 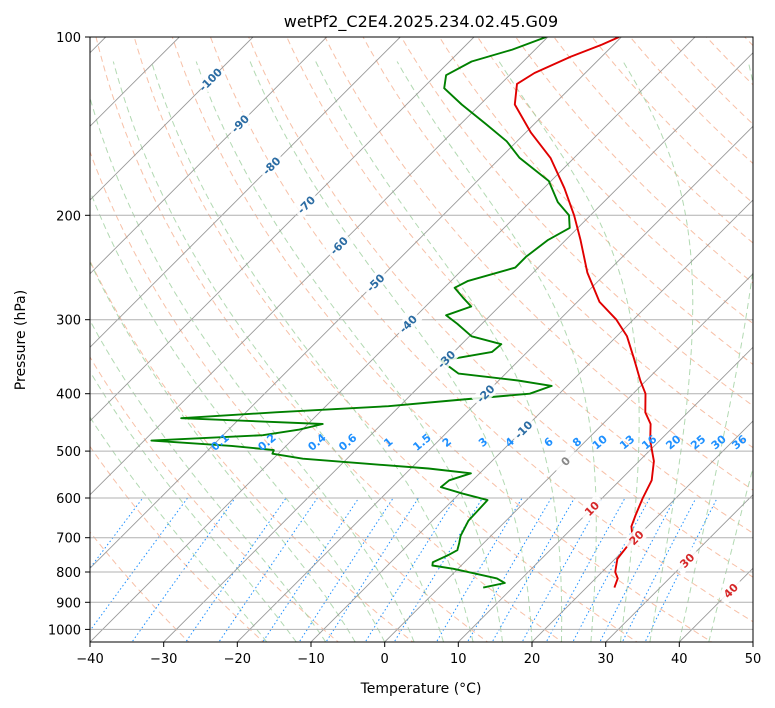 I want to click on mixing-ratio-label: 30, so click(x=719, y=442).